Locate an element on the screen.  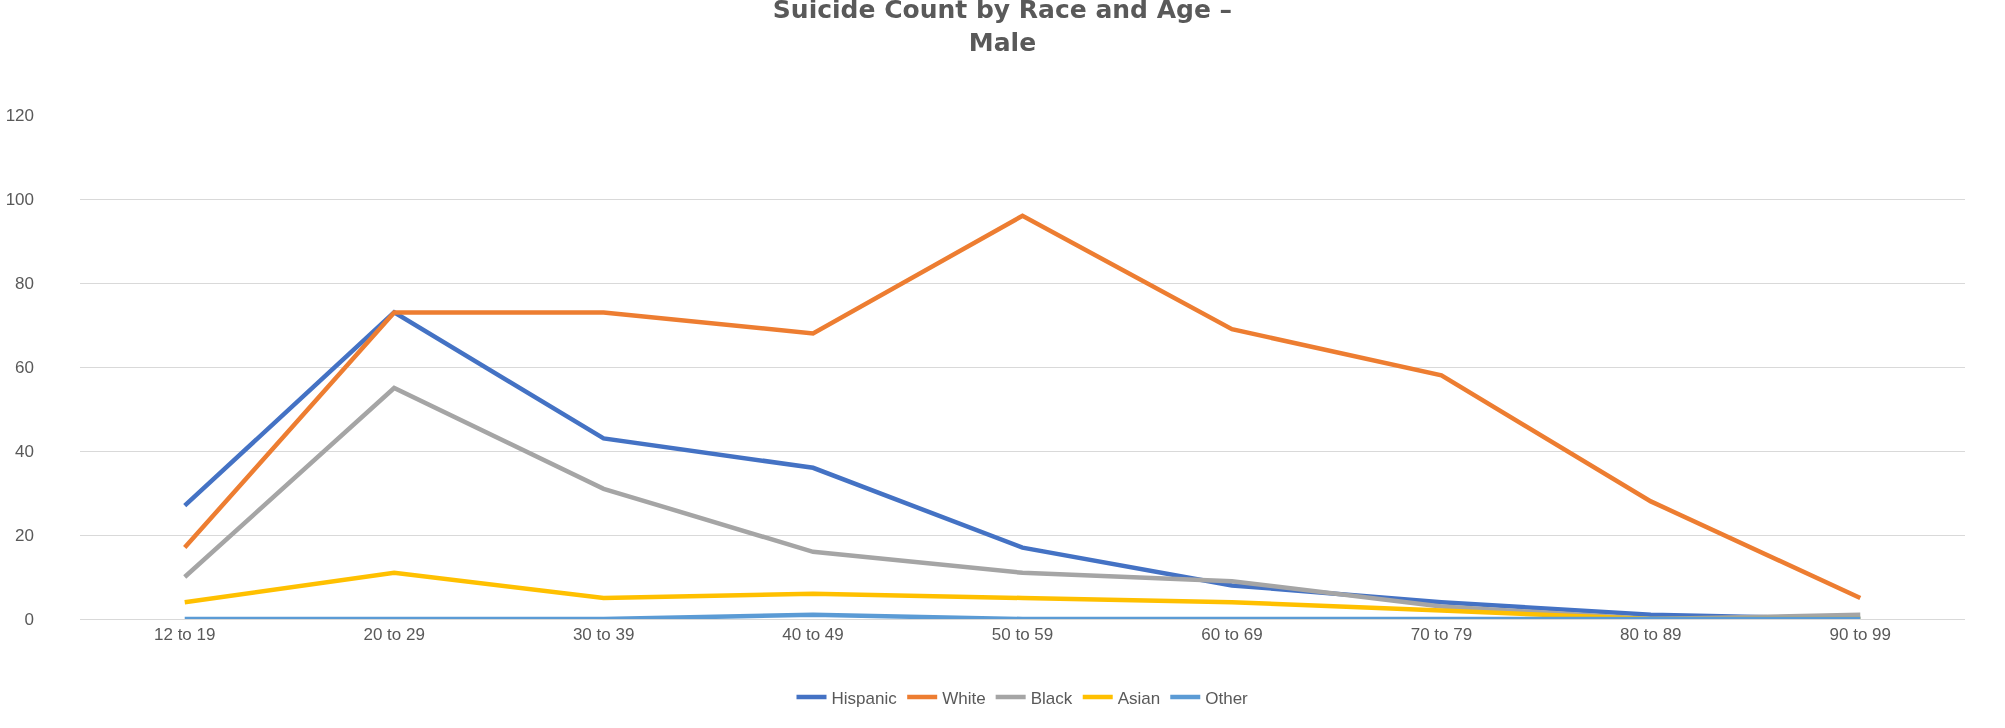
legend-label: Asian is located at coordinates (1139, 698).